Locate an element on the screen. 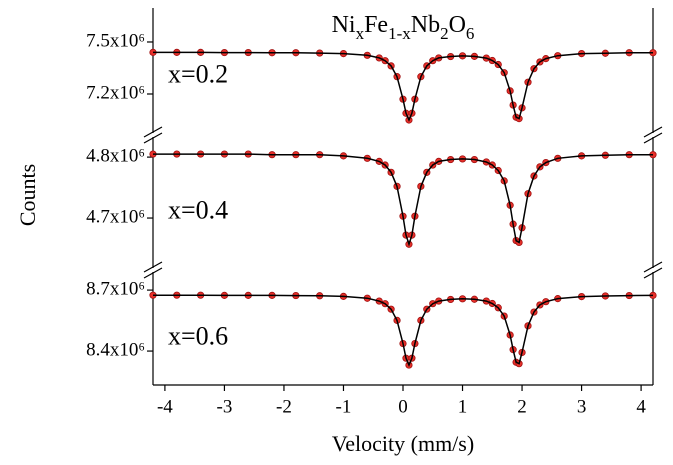  x-tick-label: 0 is located at coordinates (403, 406).